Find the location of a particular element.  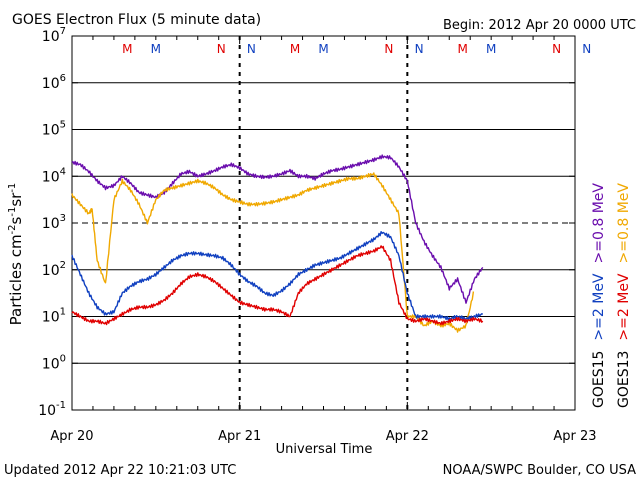

y-tick-label: 10⁻¹ is located at coordinates (52, 409).